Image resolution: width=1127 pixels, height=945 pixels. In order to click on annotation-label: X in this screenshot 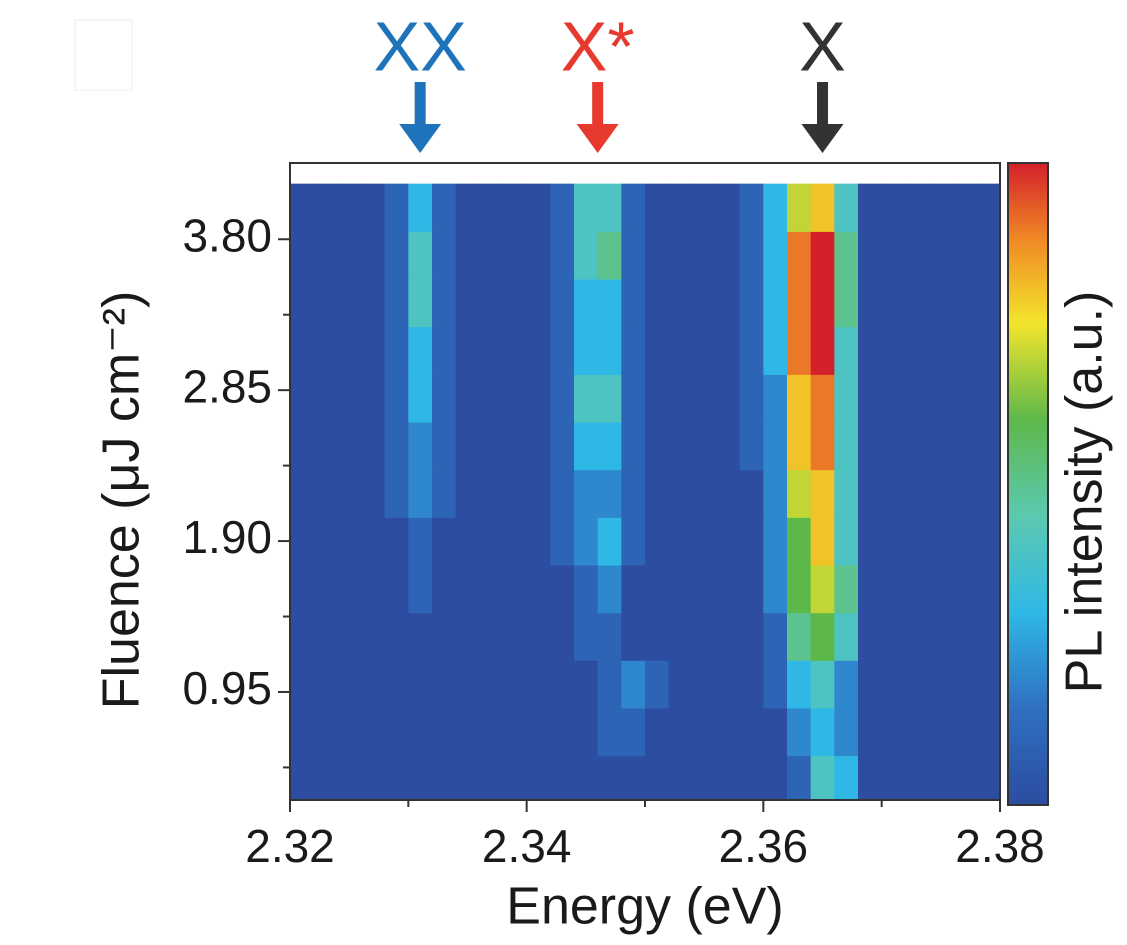, I will do `click(822, 46)`.